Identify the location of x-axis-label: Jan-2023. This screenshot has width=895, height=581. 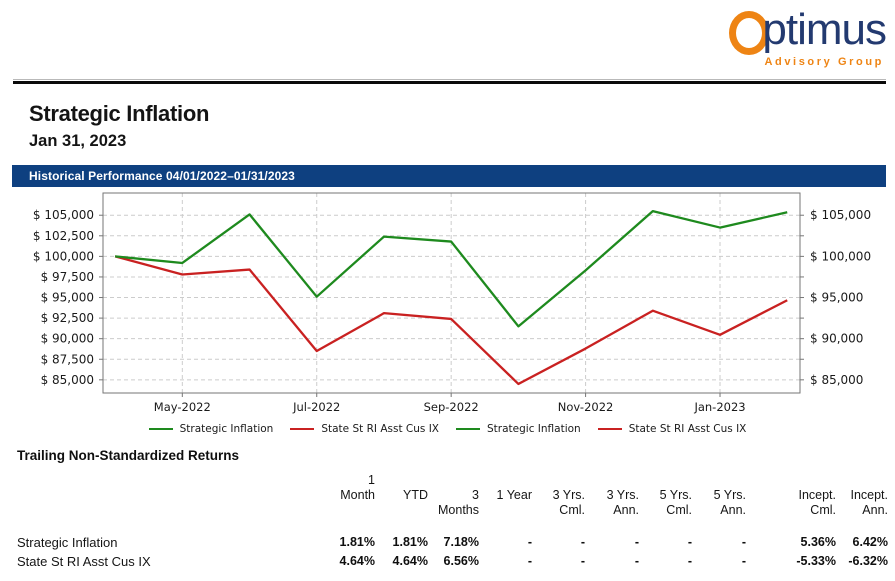
(719, 407).